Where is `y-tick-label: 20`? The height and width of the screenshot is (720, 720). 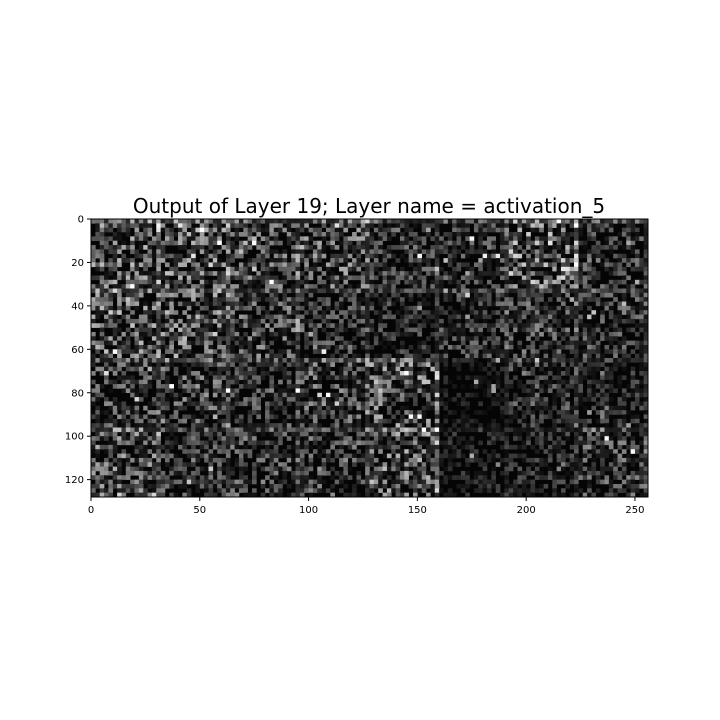
y-tick-label: 20 is located at coordinates (77, 263).